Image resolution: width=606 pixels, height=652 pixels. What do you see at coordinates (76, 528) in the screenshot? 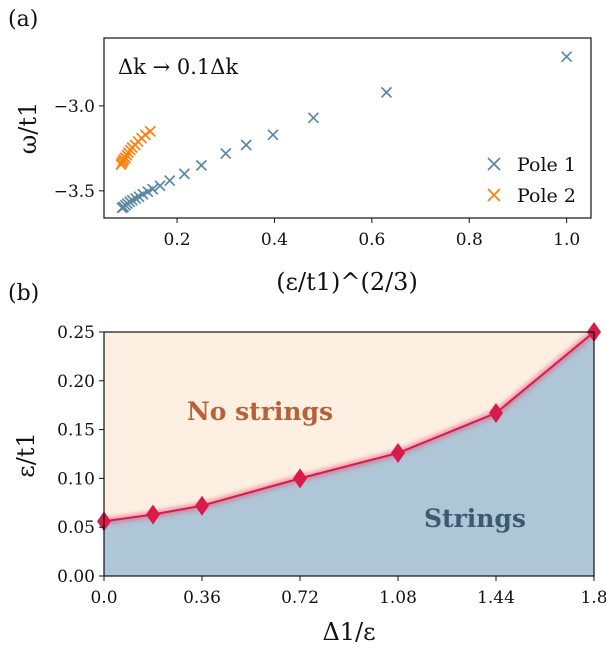
I see `panel-b-y-tick-label: 0.05` at bounding box center [76, 528].